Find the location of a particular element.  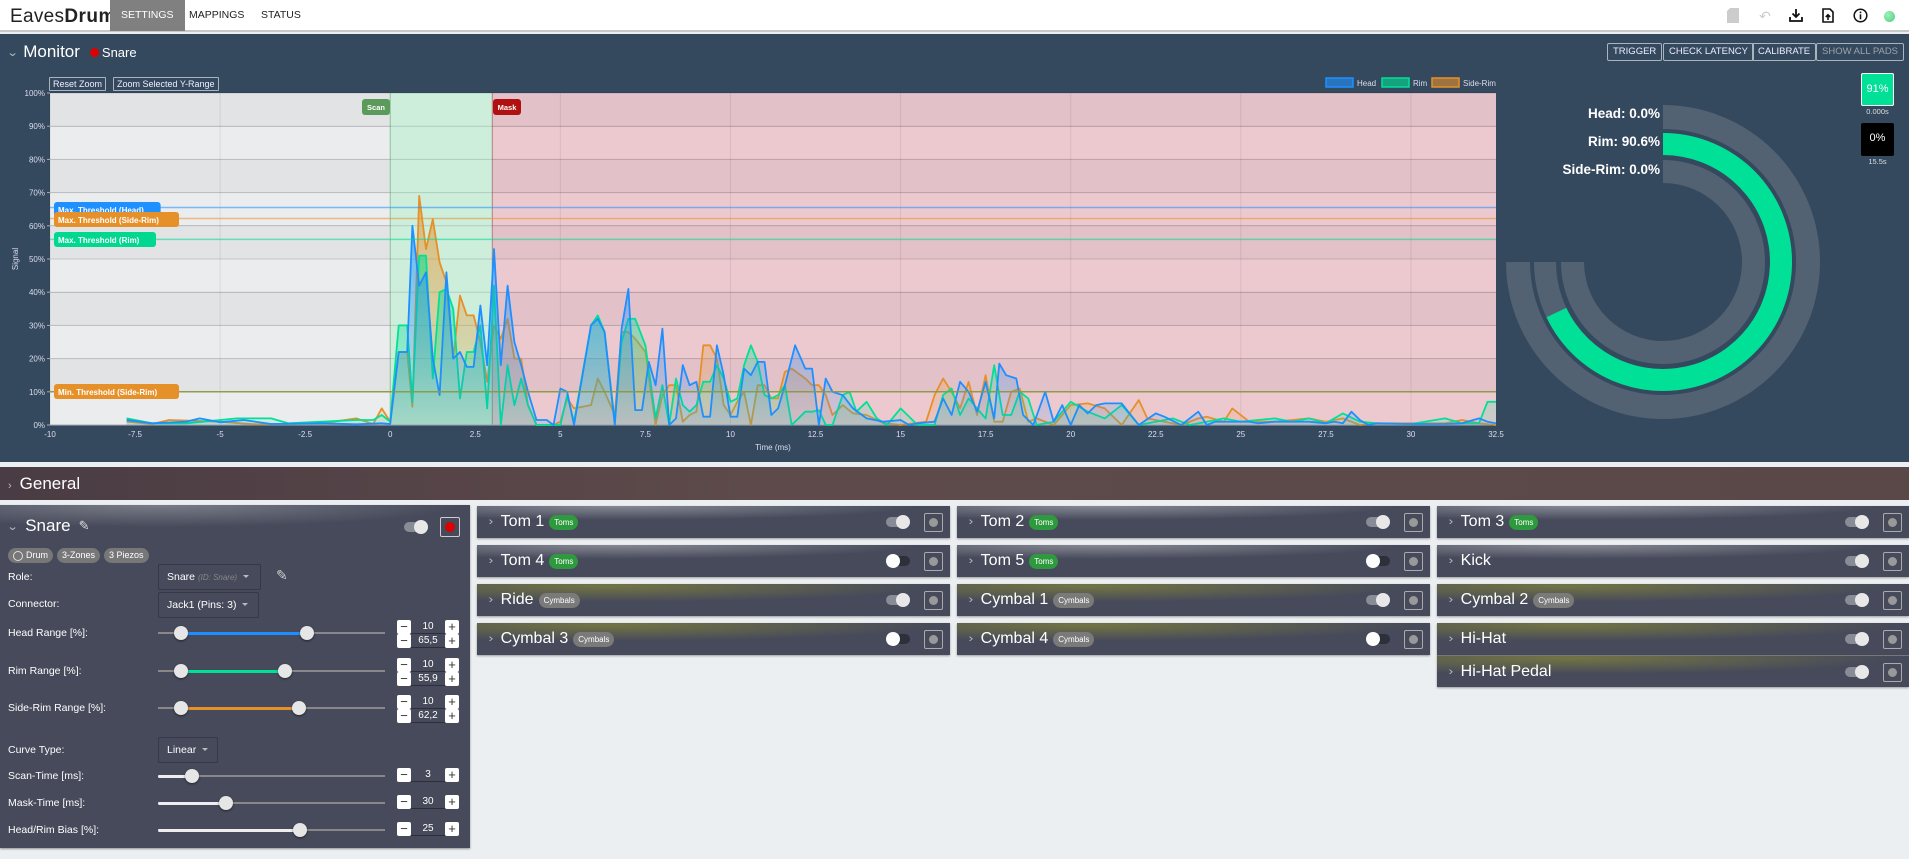

range-max-value: 62,2 is located at coordinates (428, 716).